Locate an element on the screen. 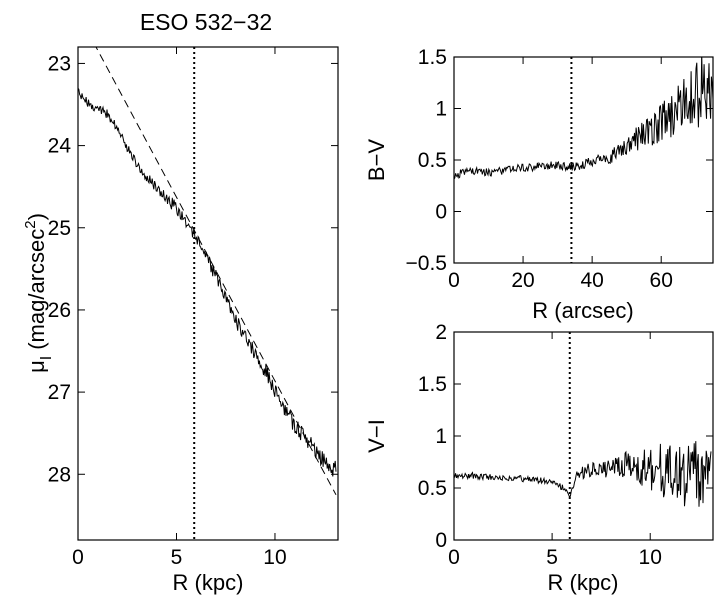 The height and width of the screenshot is (603, 720). y-label-subscript: I is located at coordinates (46, 358).